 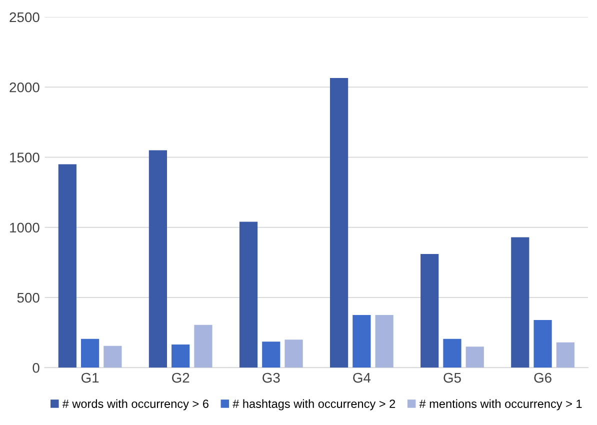 What do you see at coordinates (452, 377) in the screenshot?
I see `x-tick-label: G5` at bounding box center [452, 377].